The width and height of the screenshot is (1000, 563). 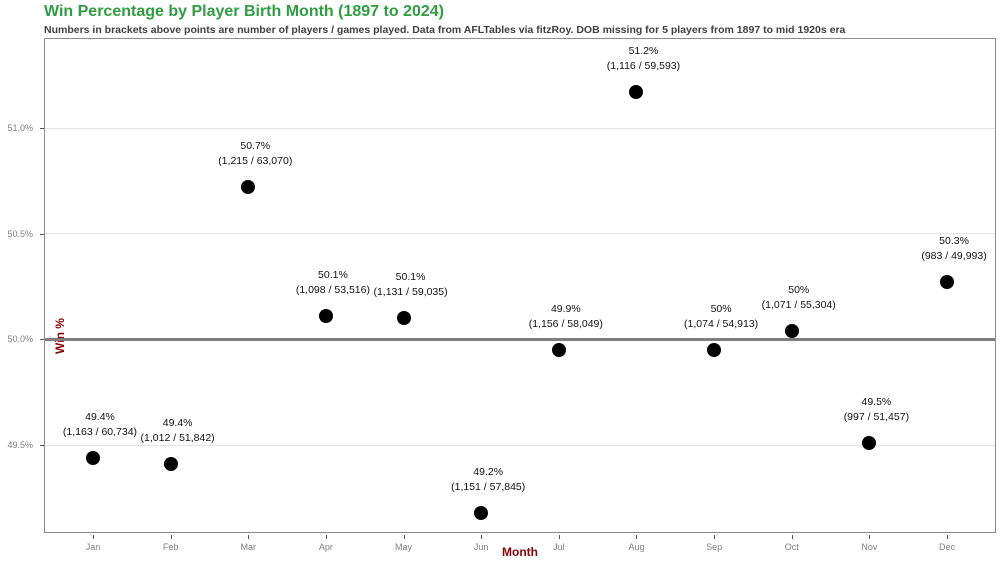 What do you see at coordinates (565, 323) in the screenshot?
I see `point-detail-label: (1,156 / 58,049)` at bounding box center [565, 323].